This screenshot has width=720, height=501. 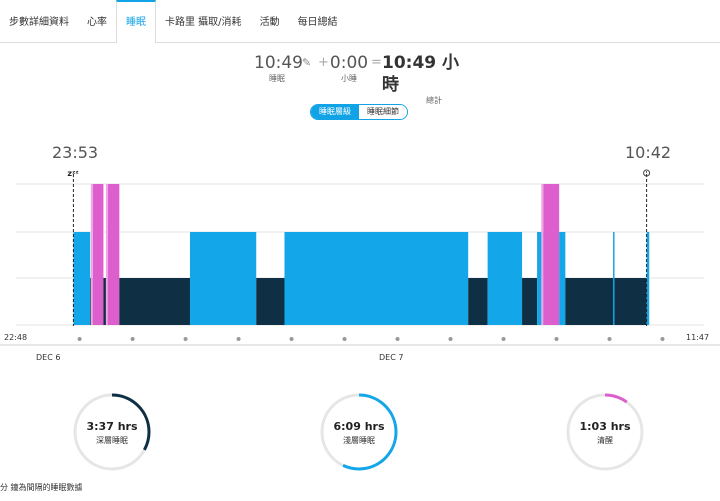 What do you see at coordinates (359, 440) in the screenshot?
I see `light-sleep-label: 淺層睡眠` at bounding box center [359, 440].